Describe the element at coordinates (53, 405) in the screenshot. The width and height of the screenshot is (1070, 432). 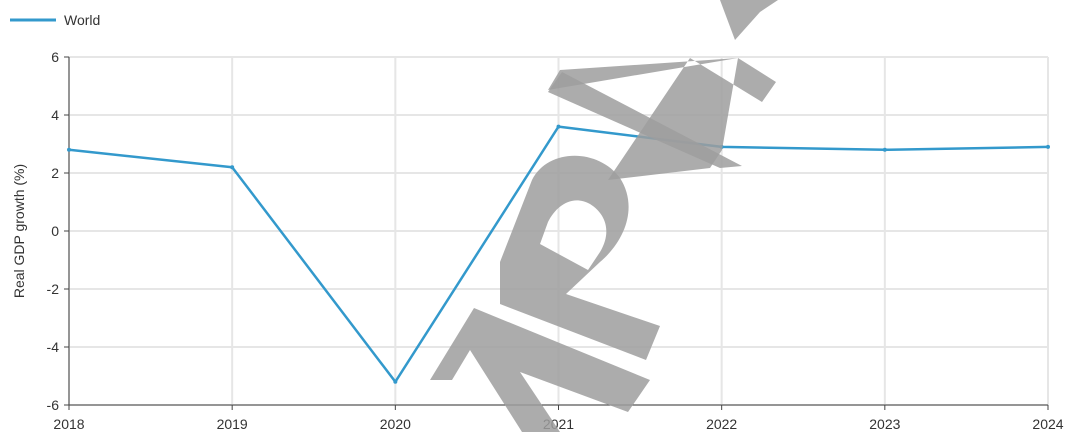
I see `y-tick-label: -6` at that location.